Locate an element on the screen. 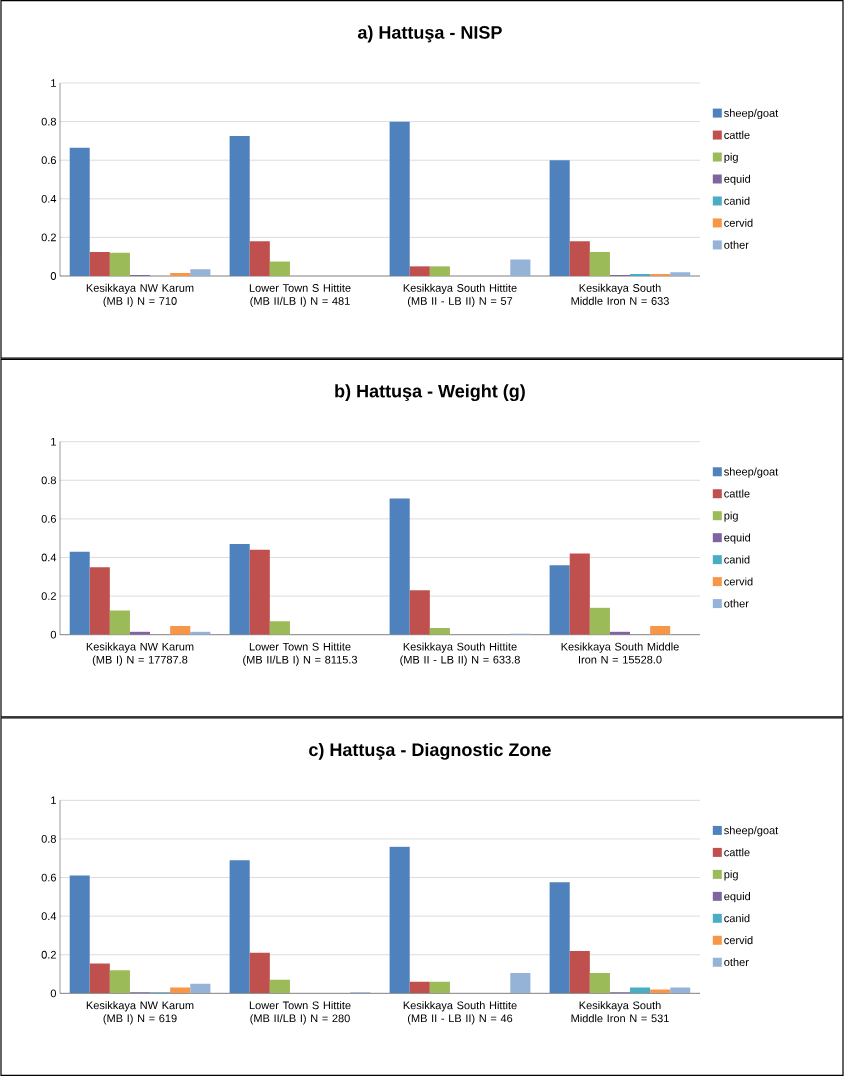 The width and height of the screenshot is (844, 1076). x-tick-label: Kesikkaya South Hittite (MB II - LB II) N = 57 is located at coordinates (460, 295).